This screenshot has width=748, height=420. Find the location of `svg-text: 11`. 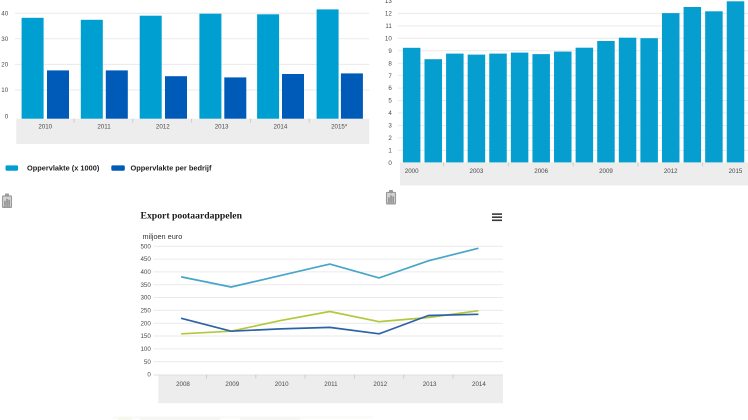

svg-text: 11 is located at coordinates (388, 26).